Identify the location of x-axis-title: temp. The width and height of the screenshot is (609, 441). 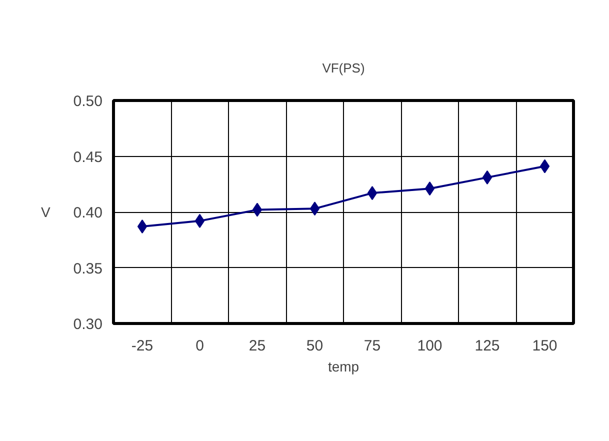
(344, 366).